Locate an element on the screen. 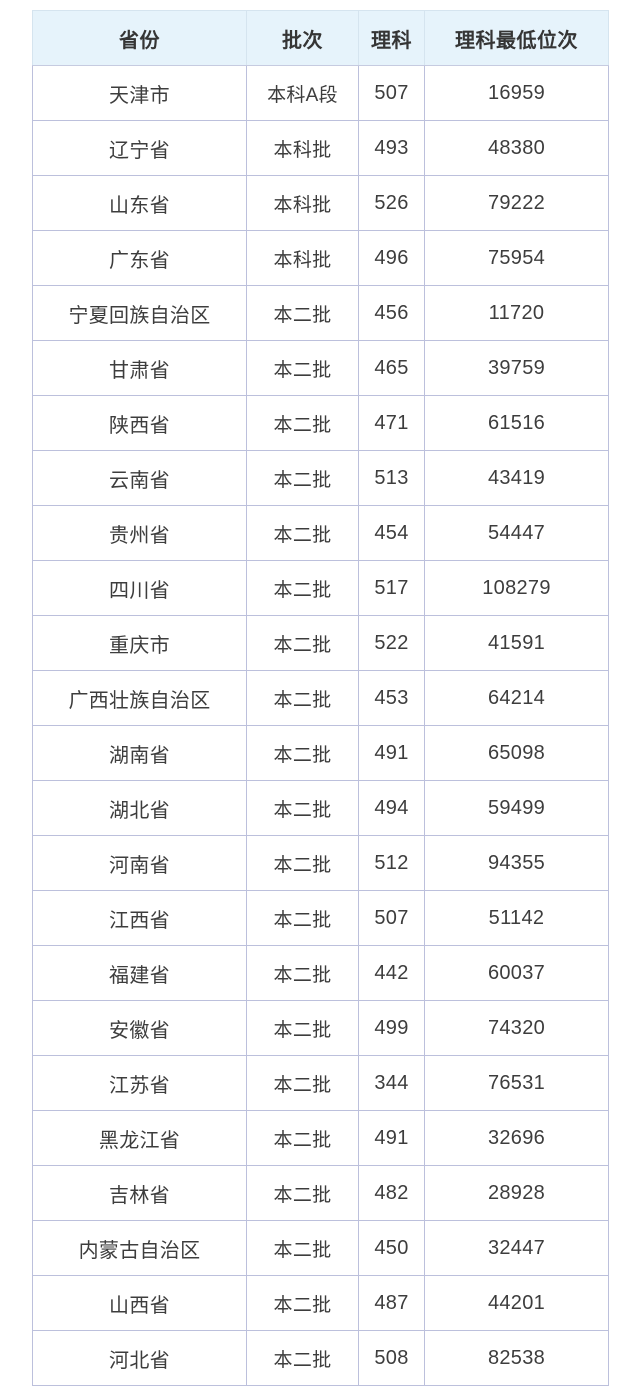  cell-rank: 75954 is located at coordinates (516, 258).